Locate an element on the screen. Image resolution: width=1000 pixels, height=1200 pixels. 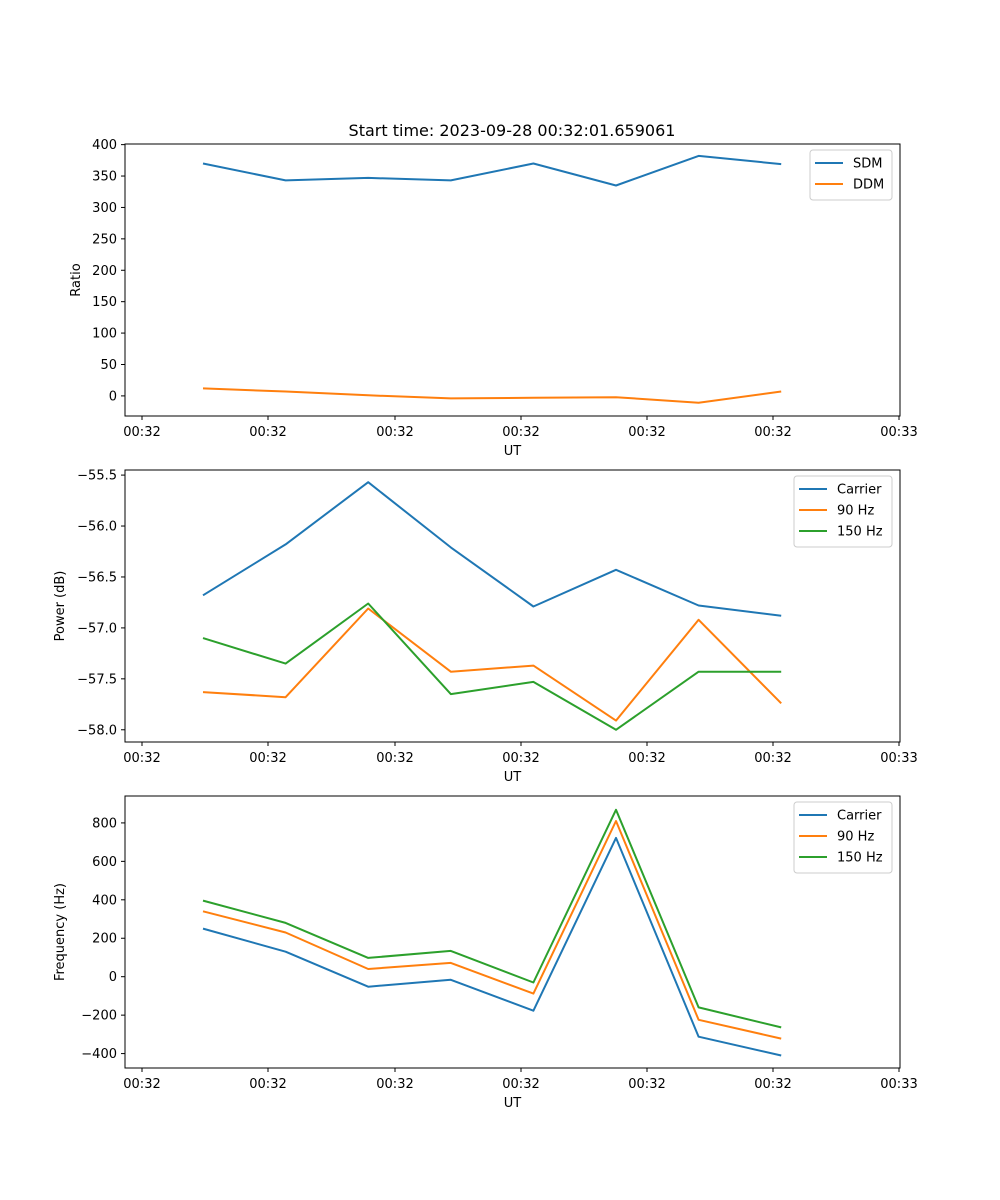
y-axis-label: Frequency (Hz) is located at coordinates (60, 932).